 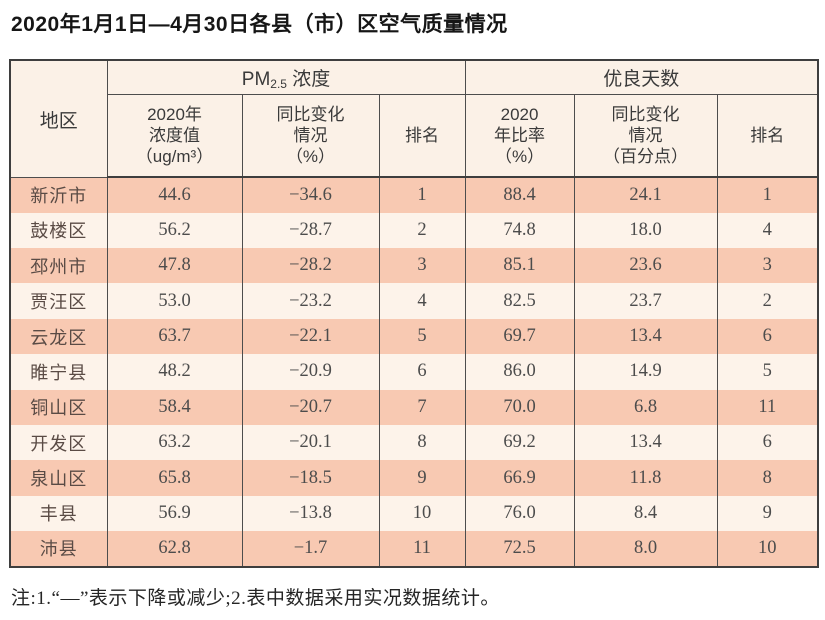 What do you see at coordinates (422, 549) in the screenshot?
I see `pm-rank-cell: 11` at bounding box center [422, 549].